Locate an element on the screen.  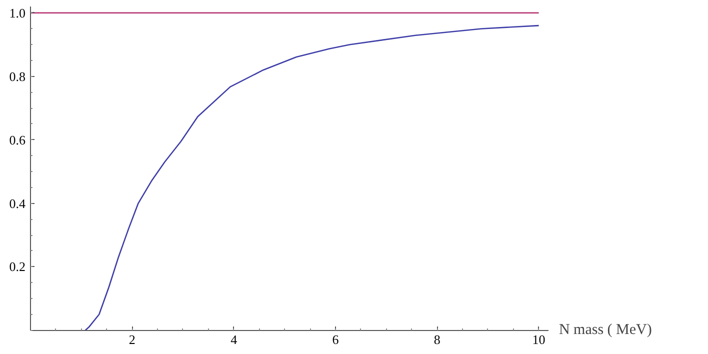
x-tick-label: 10 is located at coordinates (539, 340).